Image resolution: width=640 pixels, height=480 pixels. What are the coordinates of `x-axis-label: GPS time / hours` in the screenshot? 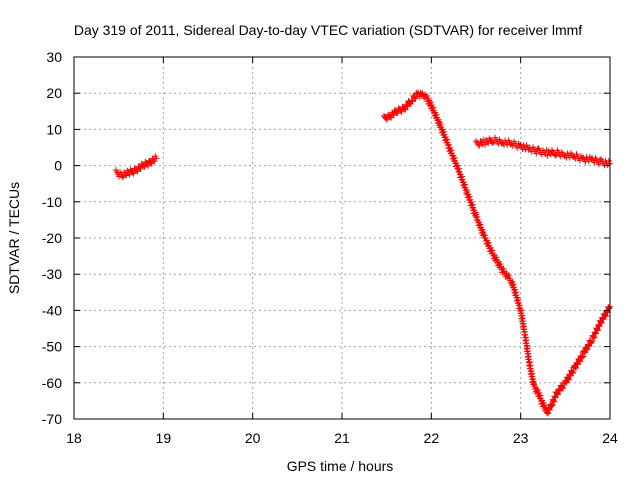 It's located at (340, 466).